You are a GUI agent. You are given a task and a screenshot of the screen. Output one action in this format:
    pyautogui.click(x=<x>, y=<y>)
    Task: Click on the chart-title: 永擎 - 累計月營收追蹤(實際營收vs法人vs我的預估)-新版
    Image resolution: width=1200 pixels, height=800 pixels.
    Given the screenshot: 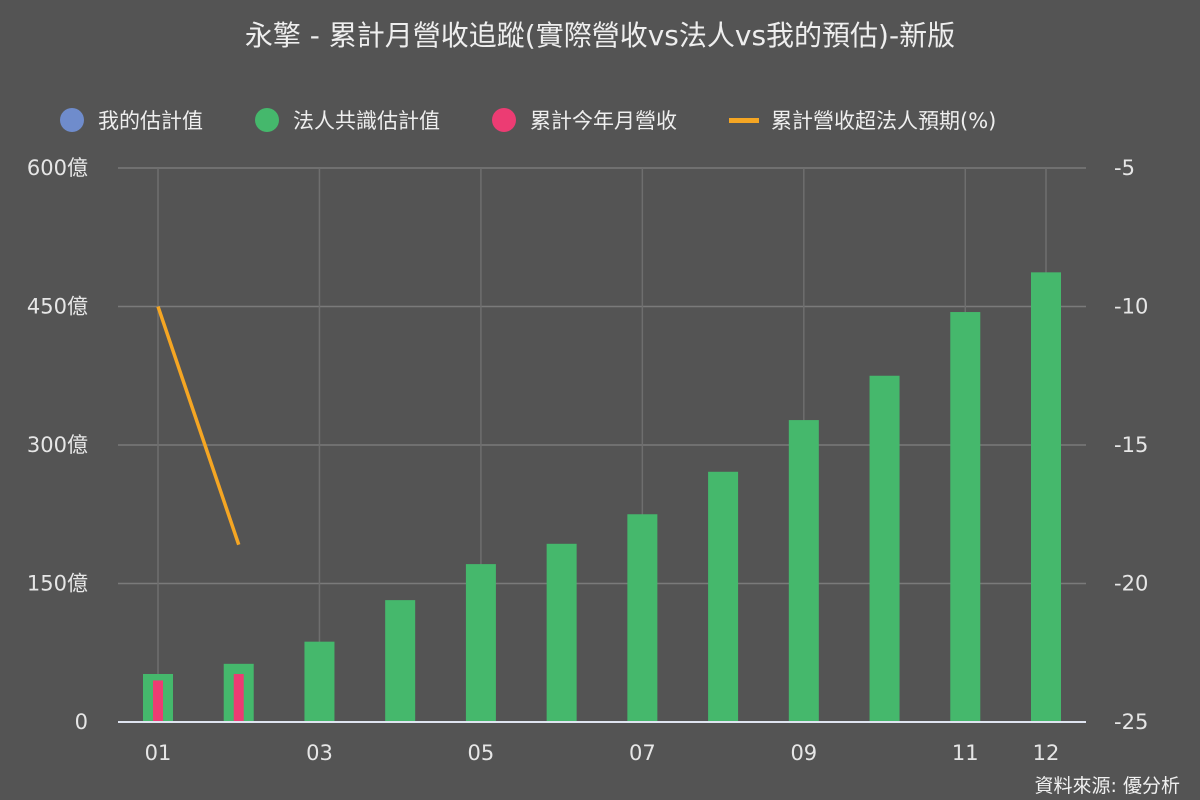 What is the action you would take?
    pyautogui.click(x=600, y=35)
    